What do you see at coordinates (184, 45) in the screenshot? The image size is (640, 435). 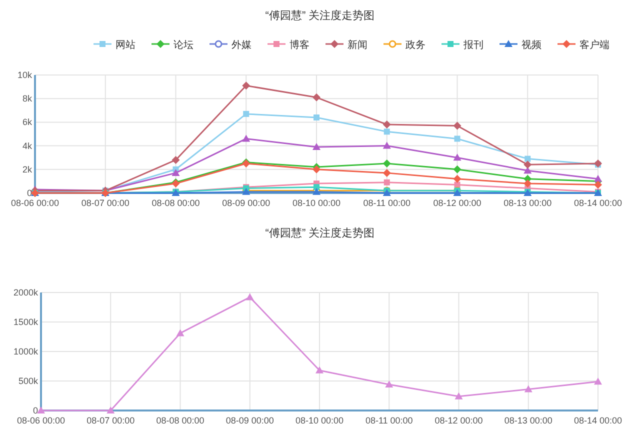 I see `legend-label: 论坛` at bounding box center [184, 45].